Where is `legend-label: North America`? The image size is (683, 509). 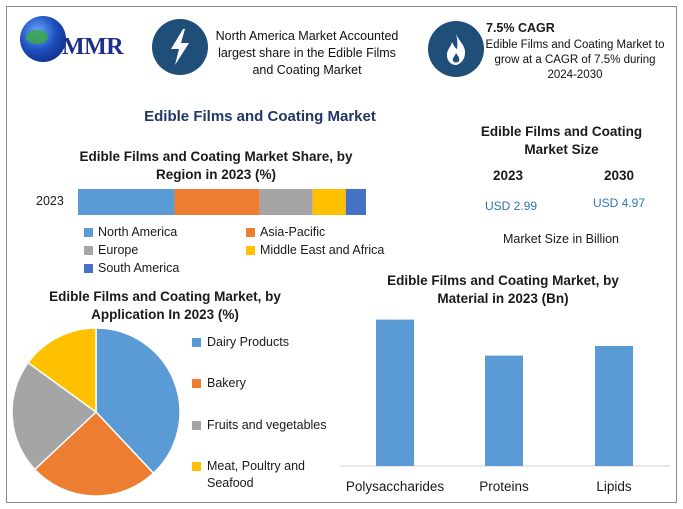 legend-label: North America is located at coordinates (138, 232).